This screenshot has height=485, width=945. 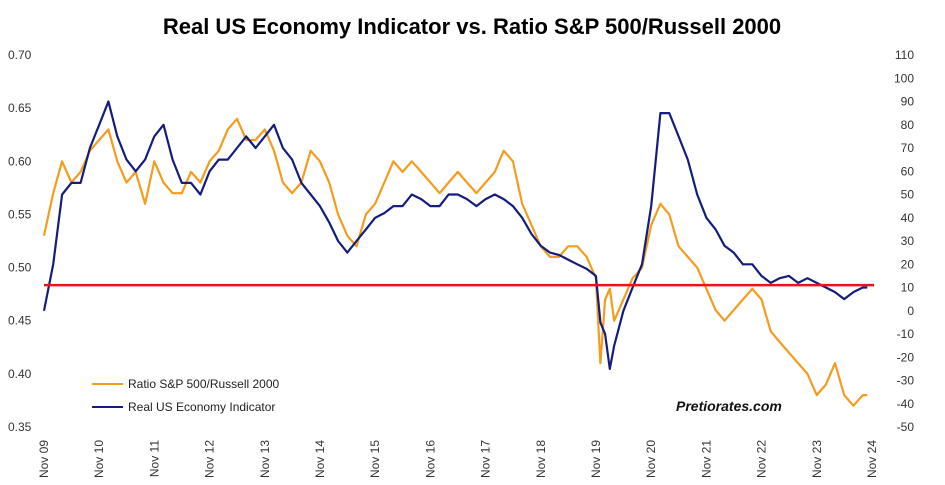 What do you see at coordinates (904, 55) in the screenshot?
I see `right-tick-label: 110` at bounding box center [904, 55].